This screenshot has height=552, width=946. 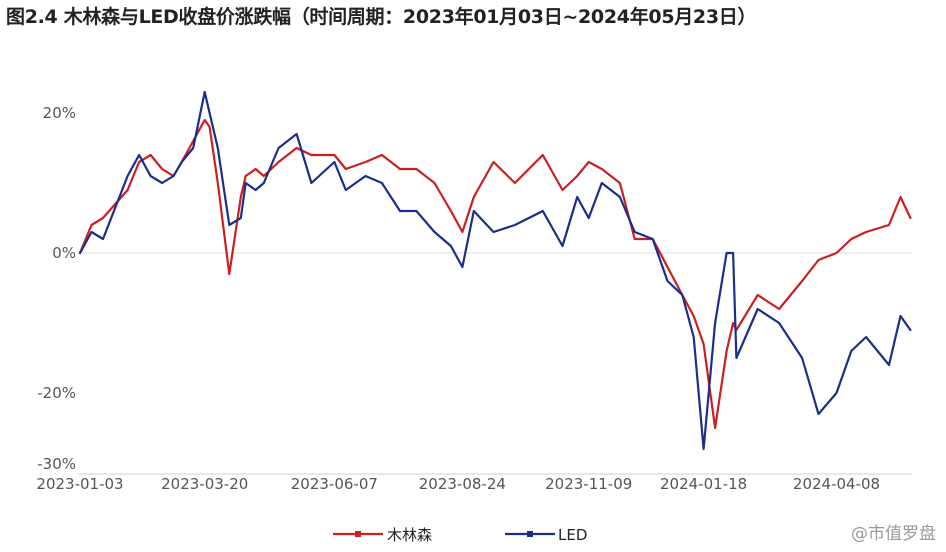 What do you see at coordinates (334, 484) in the screenshot?
I see `x-tick-label: 2023-06-07` at bounding box center [334, 484].